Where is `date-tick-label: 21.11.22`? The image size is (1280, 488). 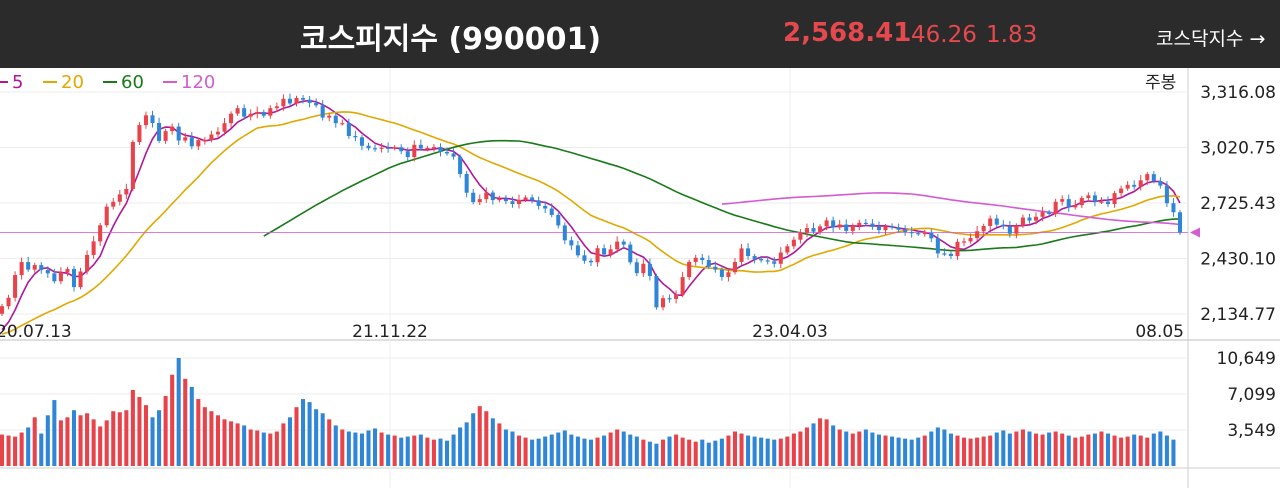 date-tick-label: 21.11.22 is located at coordinates (390, 332).